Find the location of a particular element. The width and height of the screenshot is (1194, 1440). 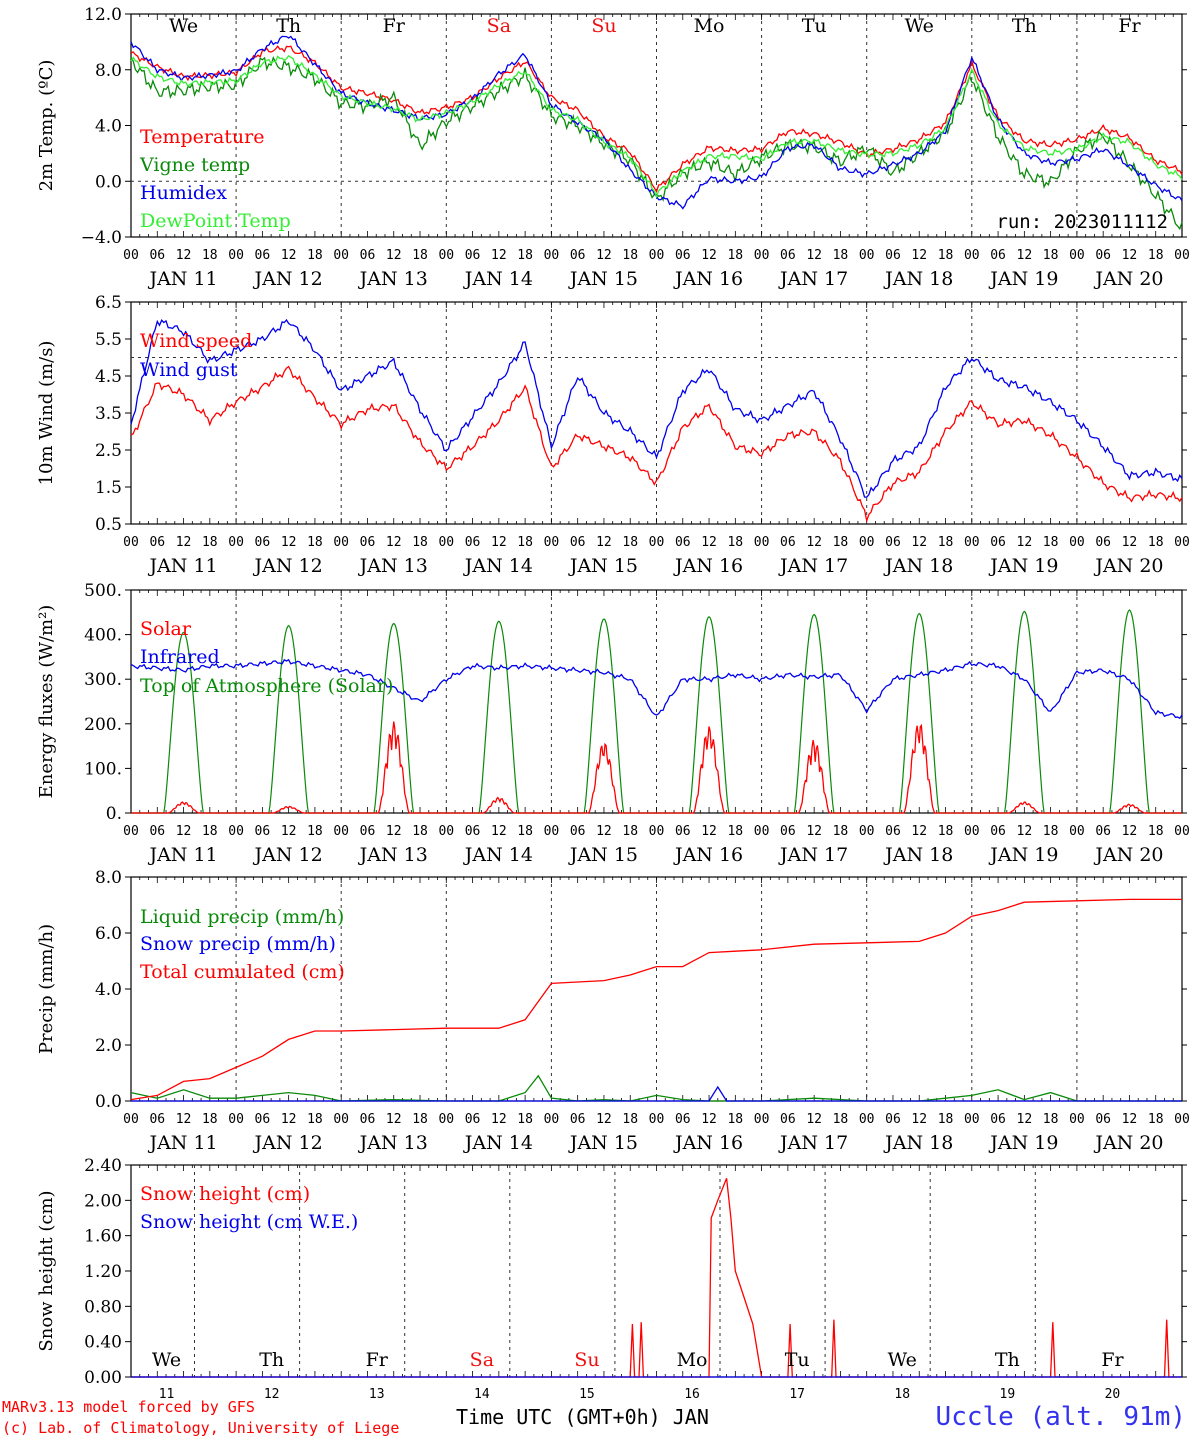

y-tick-label: 1.60 is located at coordinates (103, 1237).